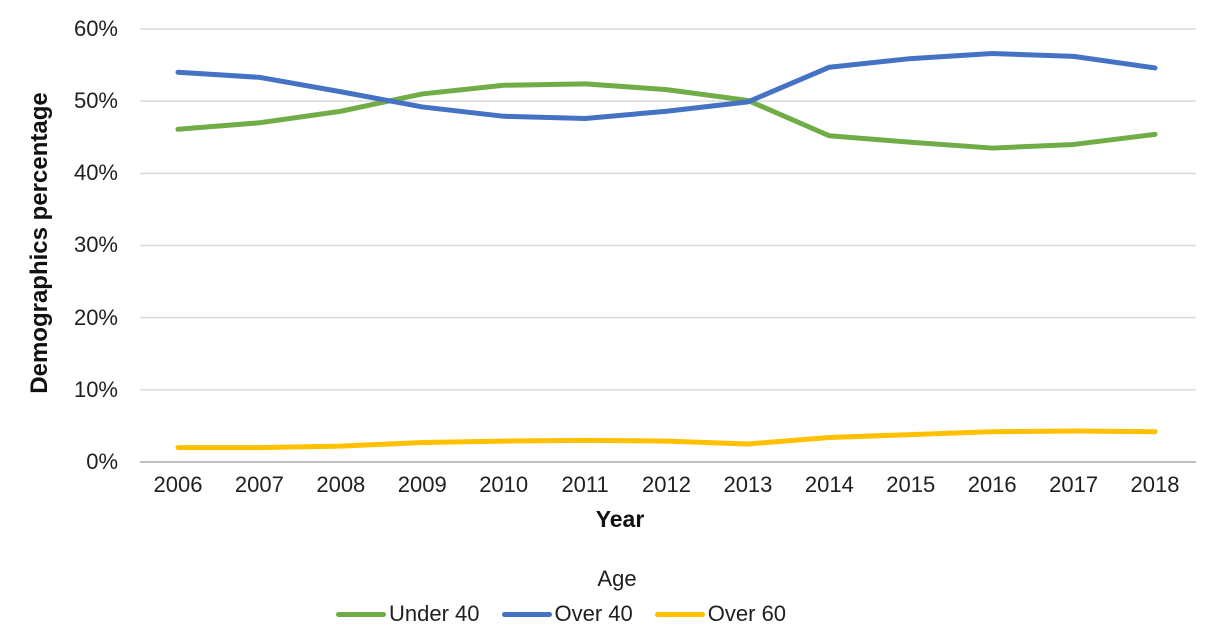  Describe the element at coordinates (178, 484) in the screenshot. I see `x-tick-label: 2006` at that location.